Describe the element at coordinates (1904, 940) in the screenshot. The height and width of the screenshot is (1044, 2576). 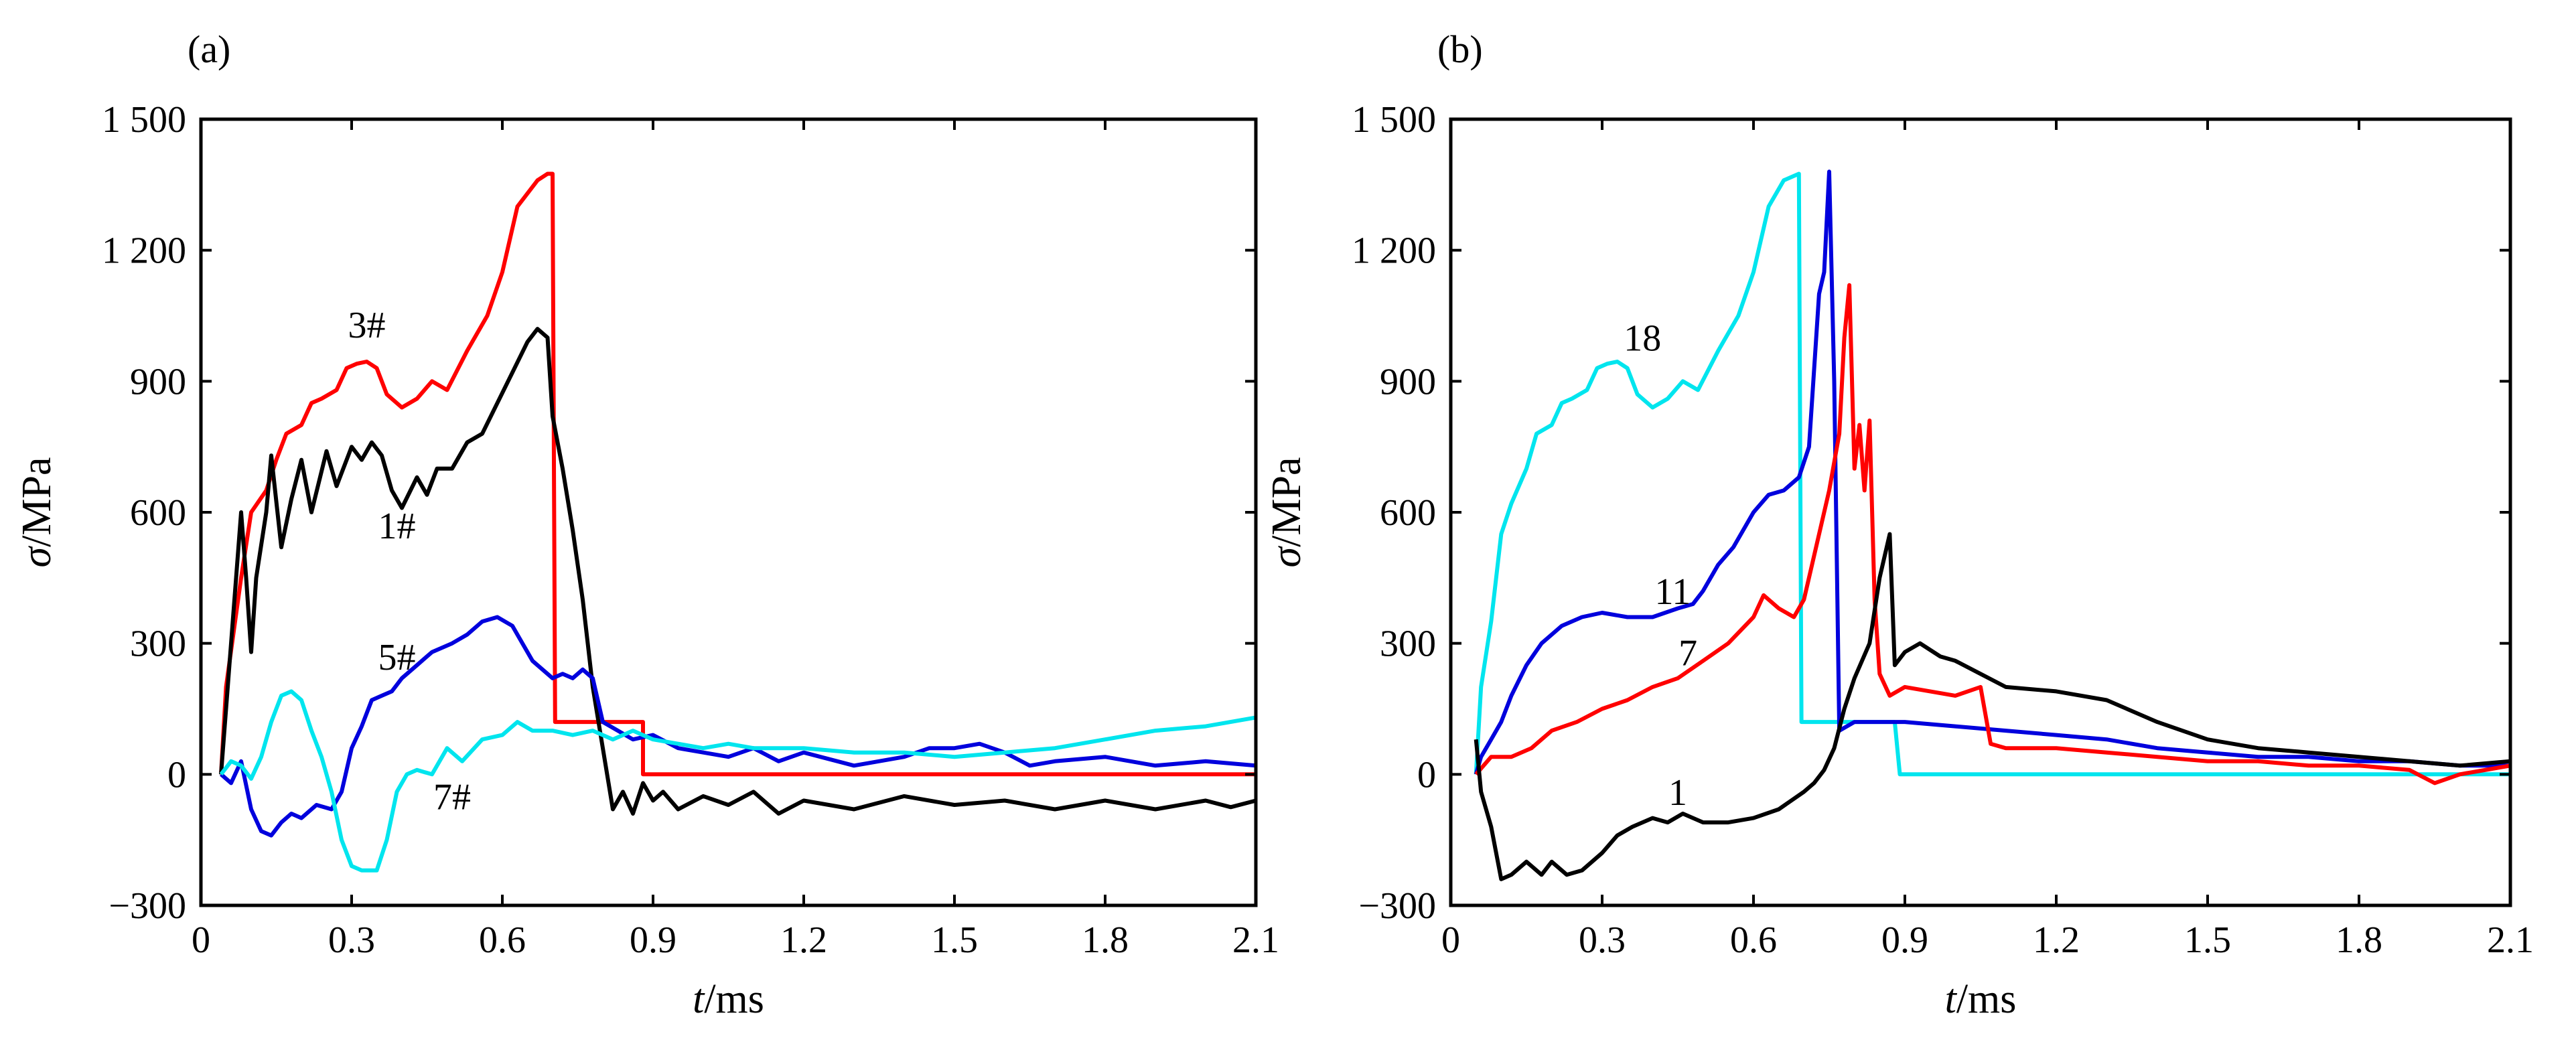
I see `x-tick-label-b-3: 0.9` at that location.